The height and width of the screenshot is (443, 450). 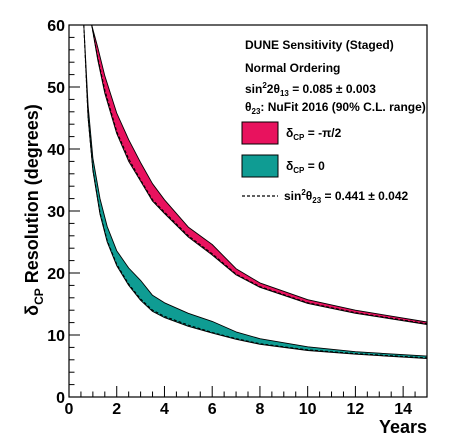 I want to click on y-tick-label: 0, so click(x=60, y=398).